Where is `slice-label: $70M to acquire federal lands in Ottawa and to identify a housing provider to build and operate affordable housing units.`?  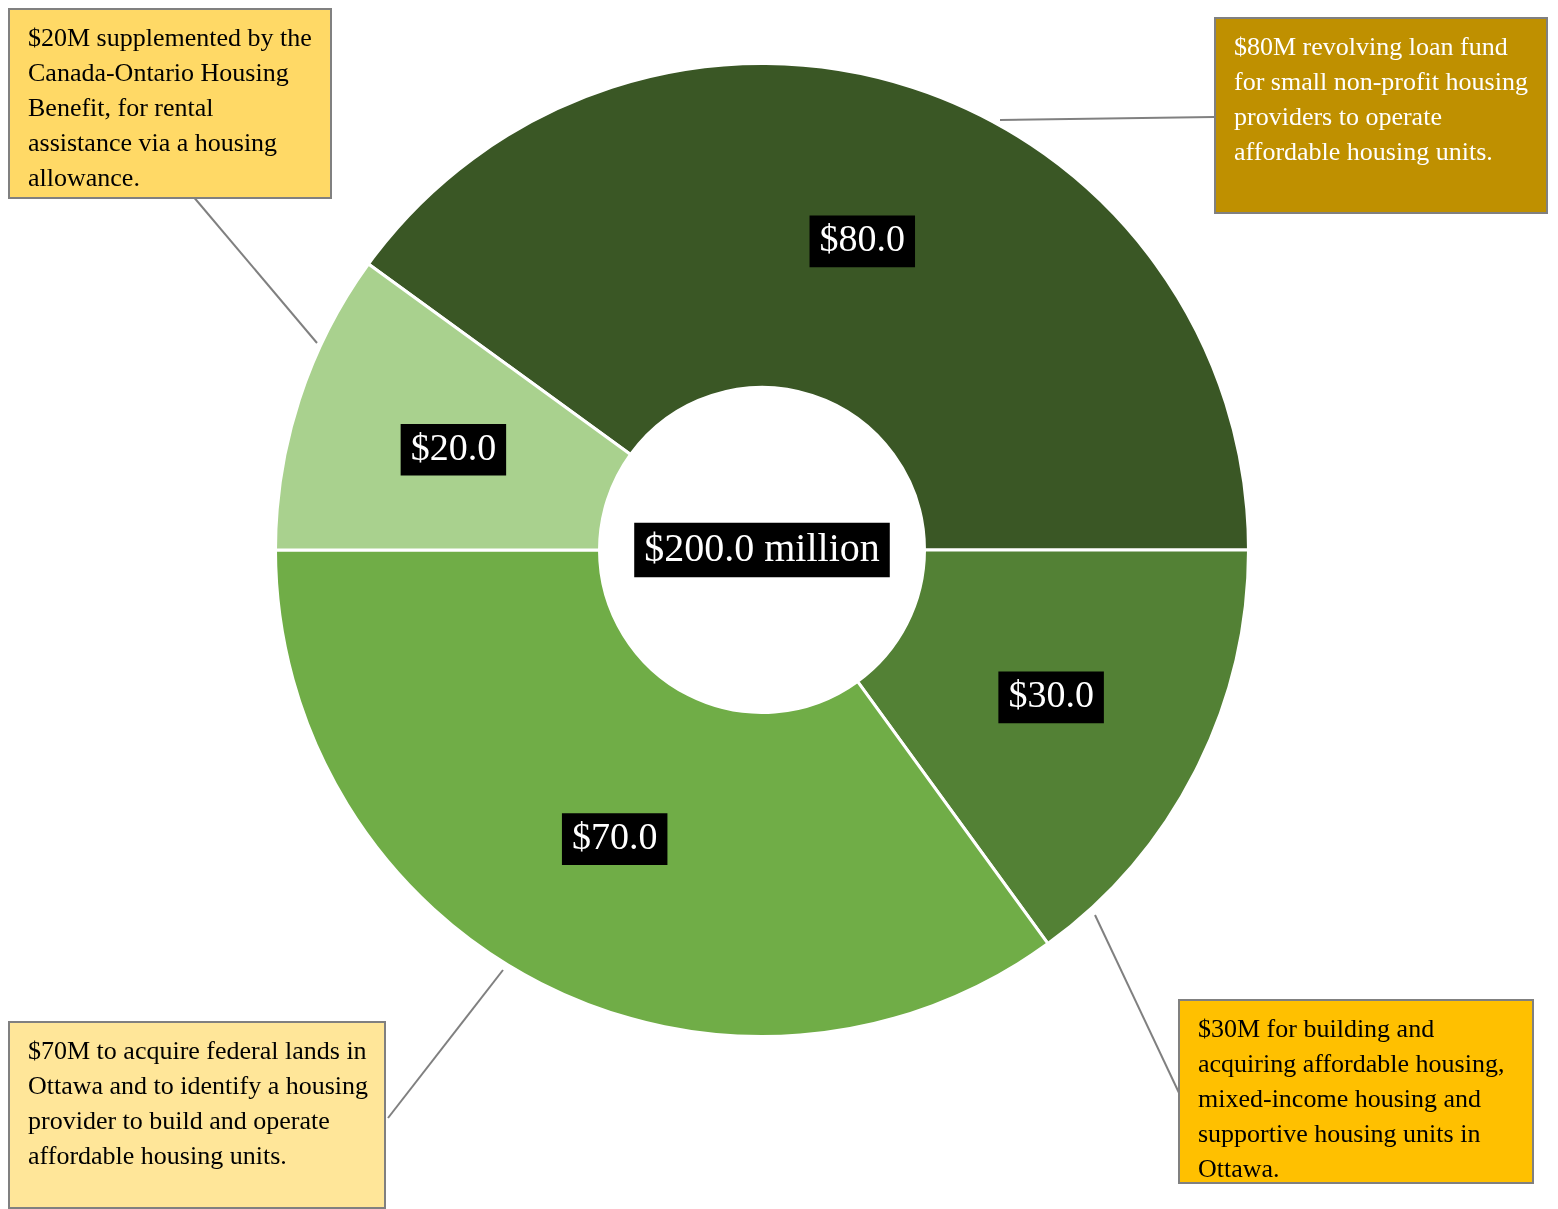 slice-label: $70M to acquire federal lands in Ottawa and to identify a housing provider to build and operate affordable housing units. is located at coordinates (197, 1115).